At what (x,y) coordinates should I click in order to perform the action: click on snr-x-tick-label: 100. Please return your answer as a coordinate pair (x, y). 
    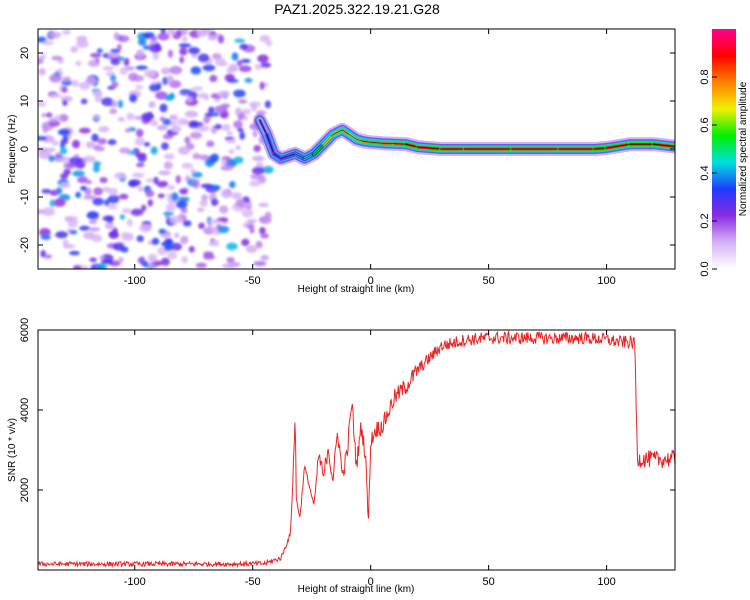
    Looking at the image, I should click on (606, 582).